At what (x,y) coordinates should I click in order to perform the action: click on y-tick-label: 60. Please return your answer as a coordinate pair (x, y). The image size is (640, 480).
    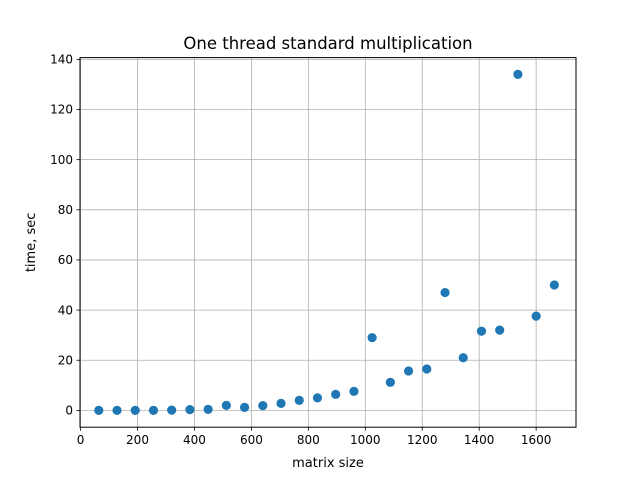
    Looking at the image, I should click on (65, 260).